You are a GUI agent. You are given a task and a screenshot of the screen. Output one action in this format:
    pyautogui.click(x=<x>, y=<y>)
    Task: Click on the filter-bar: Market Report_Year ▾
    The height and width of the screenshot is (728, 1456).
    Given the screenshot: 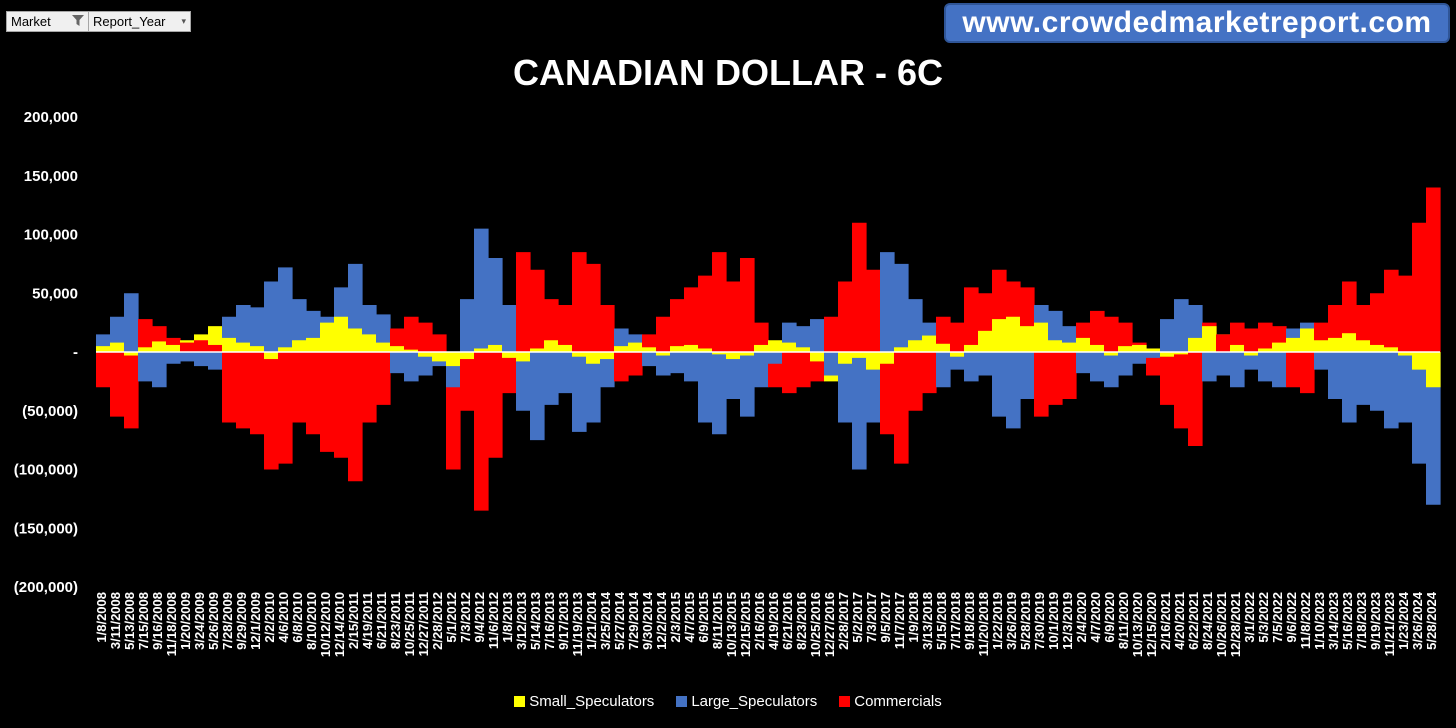 What is the action you would take?
    pyautogui.click(x=98, y=21)
    